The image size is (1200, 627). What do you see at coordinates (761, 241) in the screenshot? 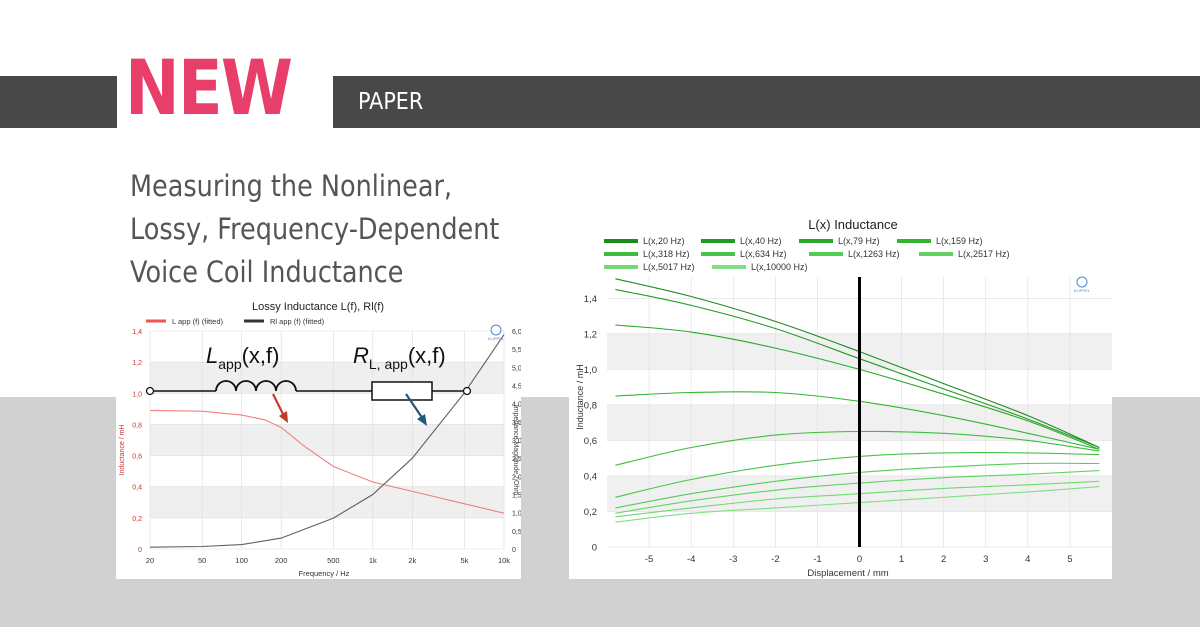
I see `legend-label: L(x,40 Hz)` at bounding box center [761, 241].